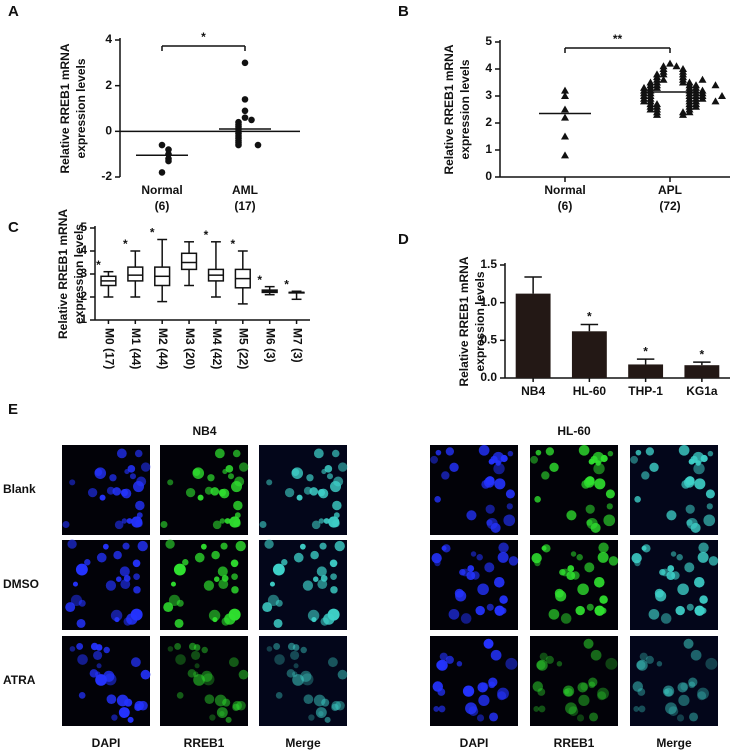 This screenshot has width=750, height=752. What do you see at coordinates (83, 227) in the screenshot?
I see `y-tick-label: 5` at bounding box center [83, 227].